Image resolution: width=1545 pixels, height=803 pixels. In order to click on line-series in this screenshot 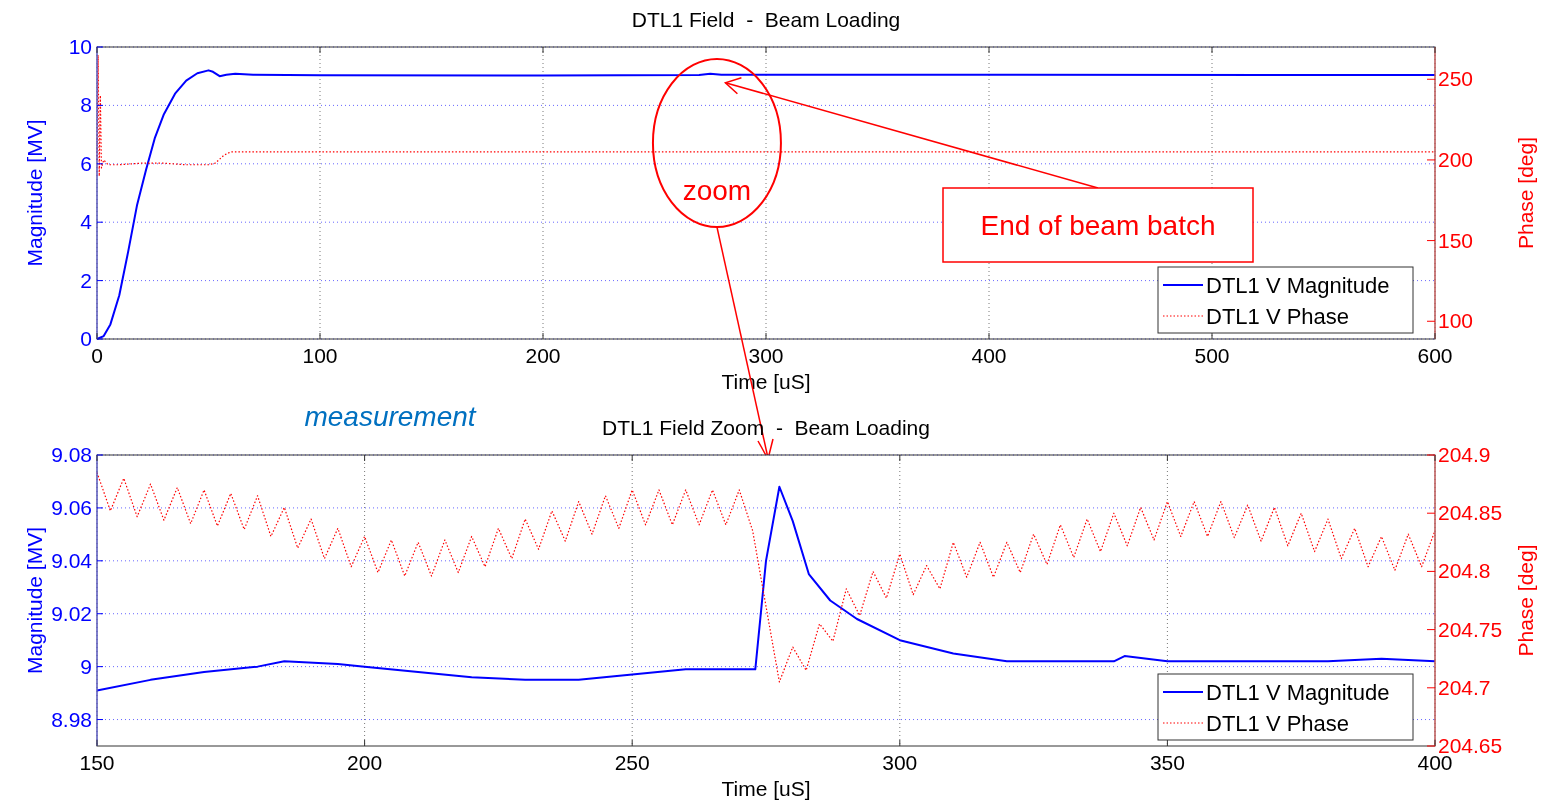, I will do `click(766, 115)`.